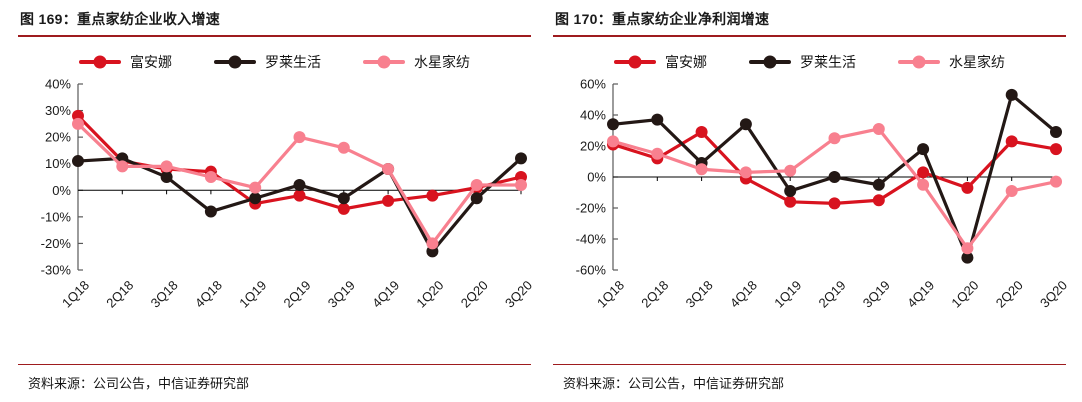  I want to click on y-axis-labels: -60% -40% -20% 0% 20% 40% 60%, so click(591, 177).